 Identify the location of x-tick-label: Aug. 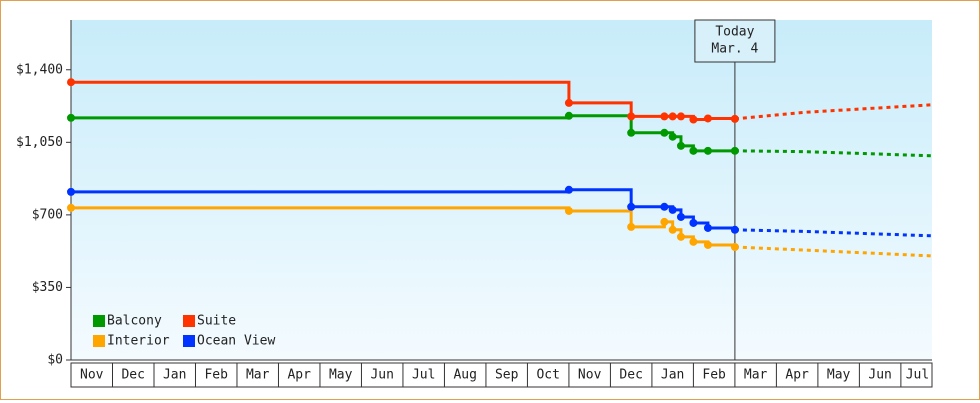
(464, 375).